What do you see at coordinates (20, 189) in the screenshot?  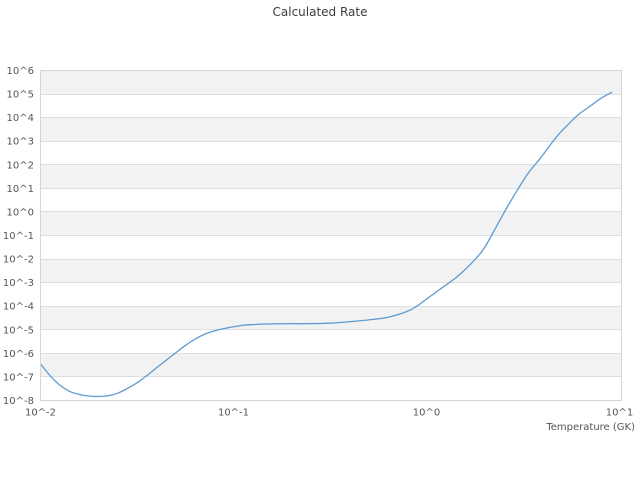 I see `y-tick-label: 10^1` at bounding box center [20, 189].